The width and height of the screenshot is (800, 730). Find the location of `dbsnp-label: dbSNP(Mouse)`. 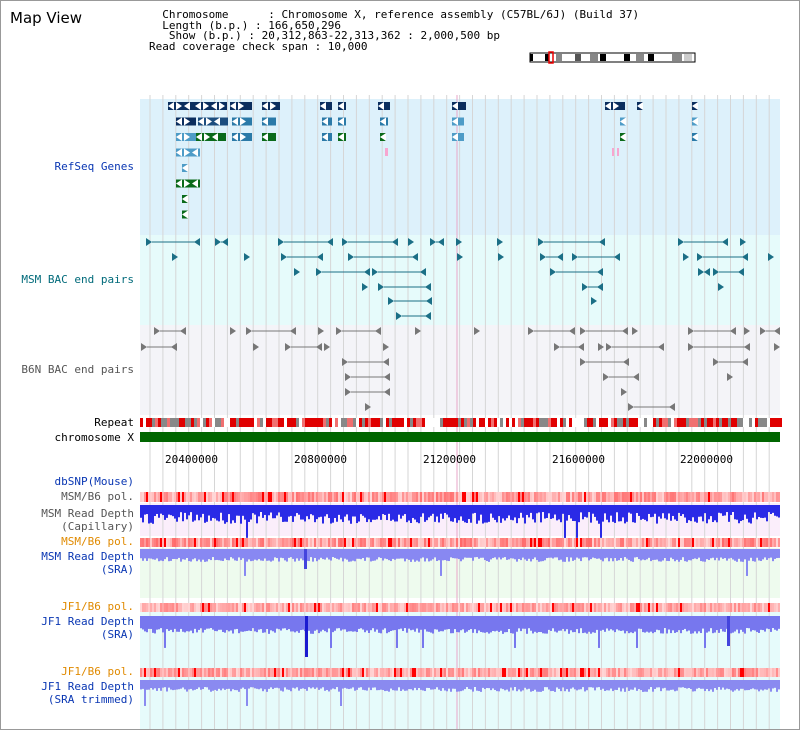

dbsnp-label: dbSNP(Mouse) is located at coordinates (94, 481).